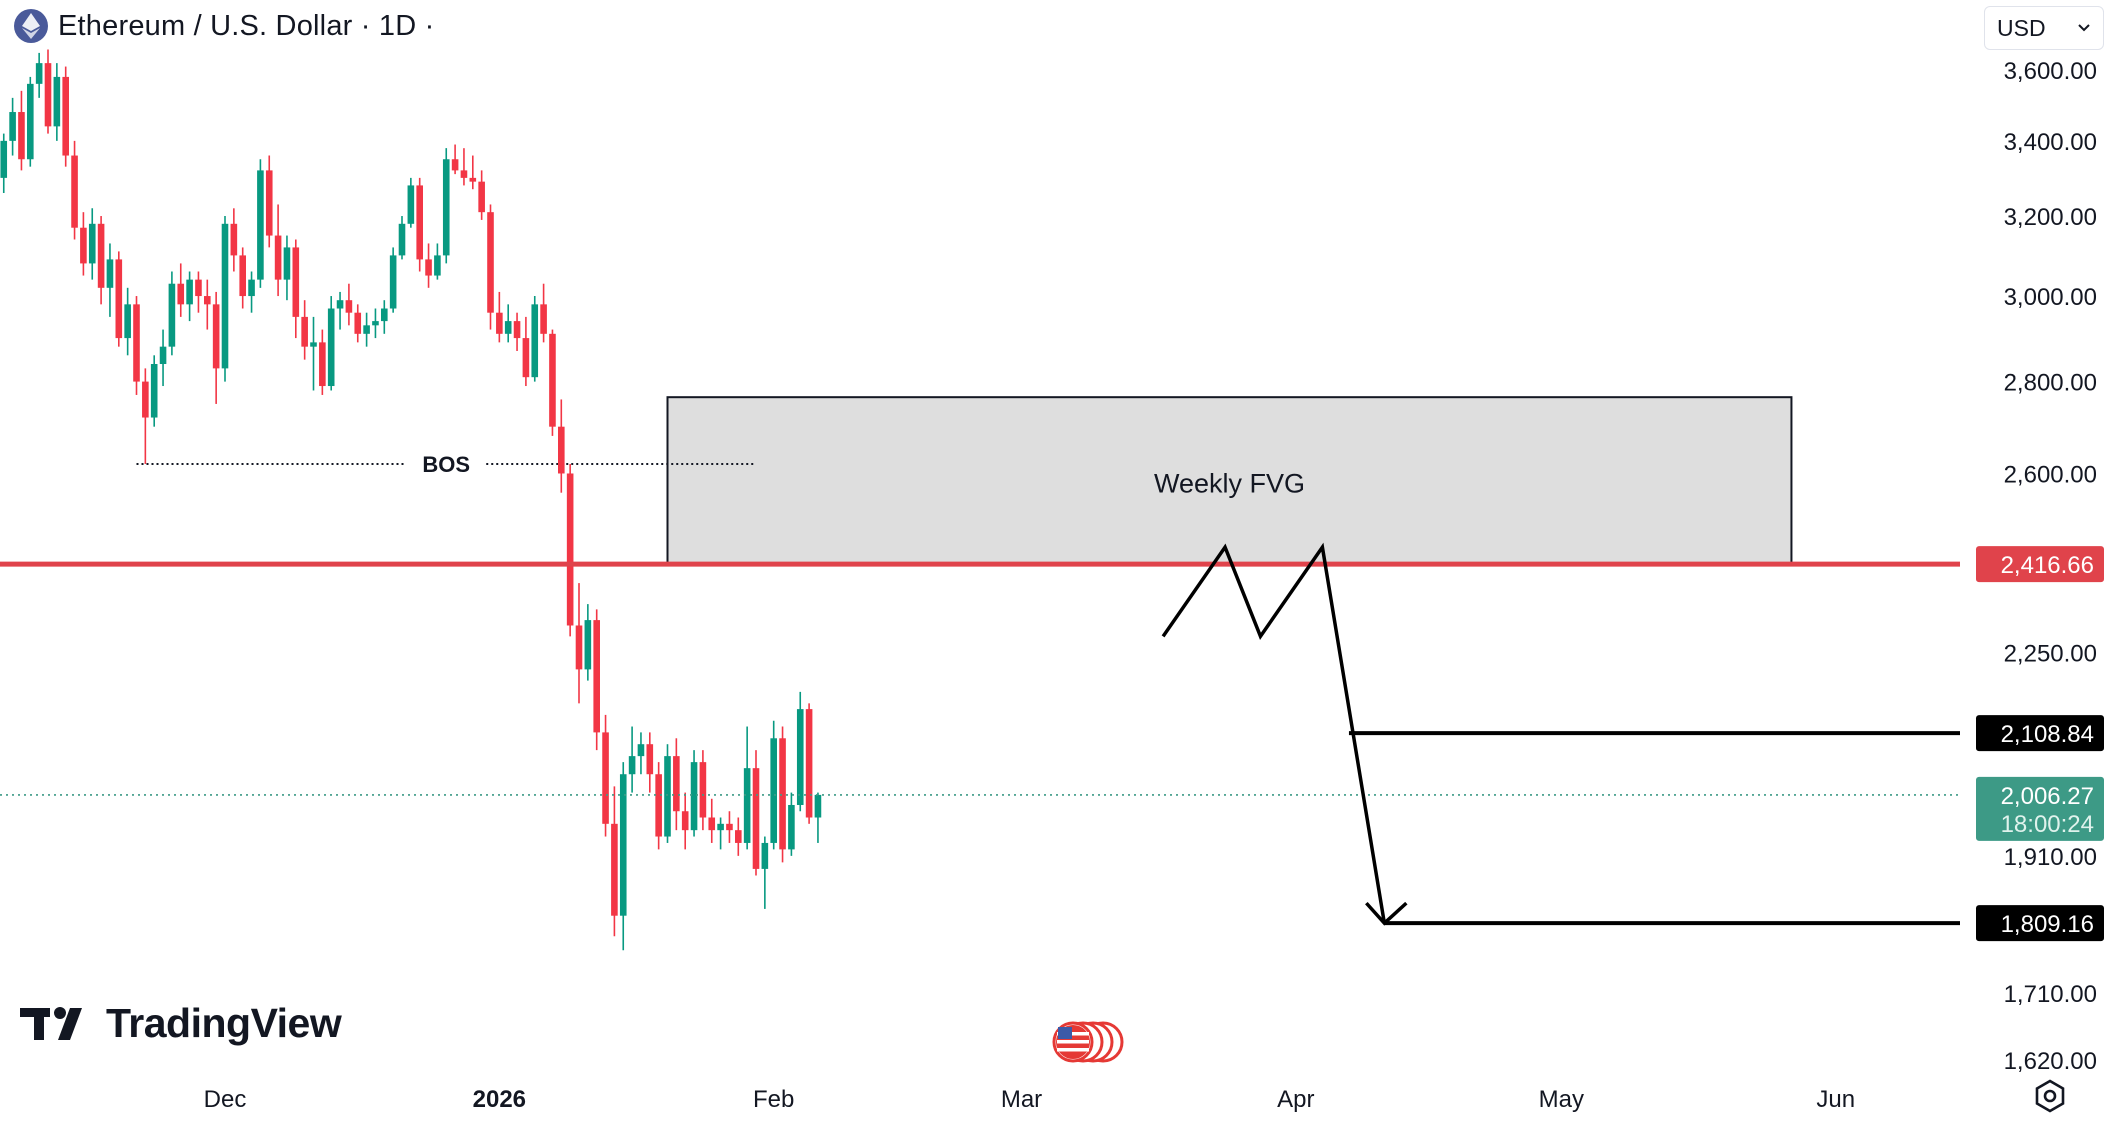 Image resolution: width=2114 pixels, height=1122 pixels. Describe the element at coordinates (181, 1023) in the screenshot. I see `tradingview-logo: TradingView` at that location.